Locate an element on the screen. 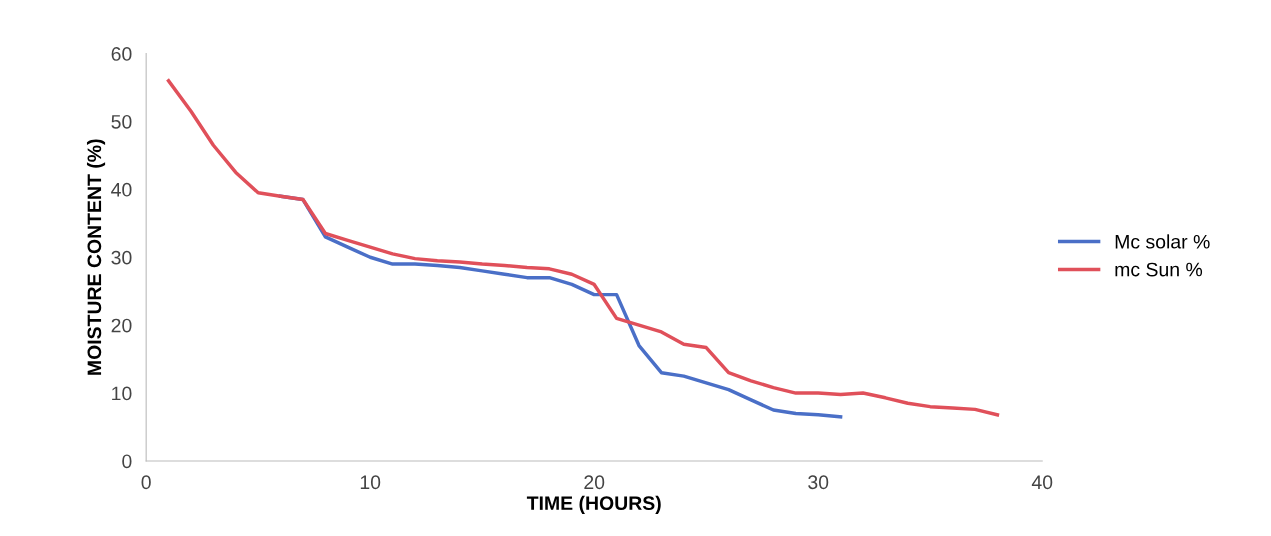 The image size is (1271, 536). y-tick-label: 40 is located at coordinates (121, 189).